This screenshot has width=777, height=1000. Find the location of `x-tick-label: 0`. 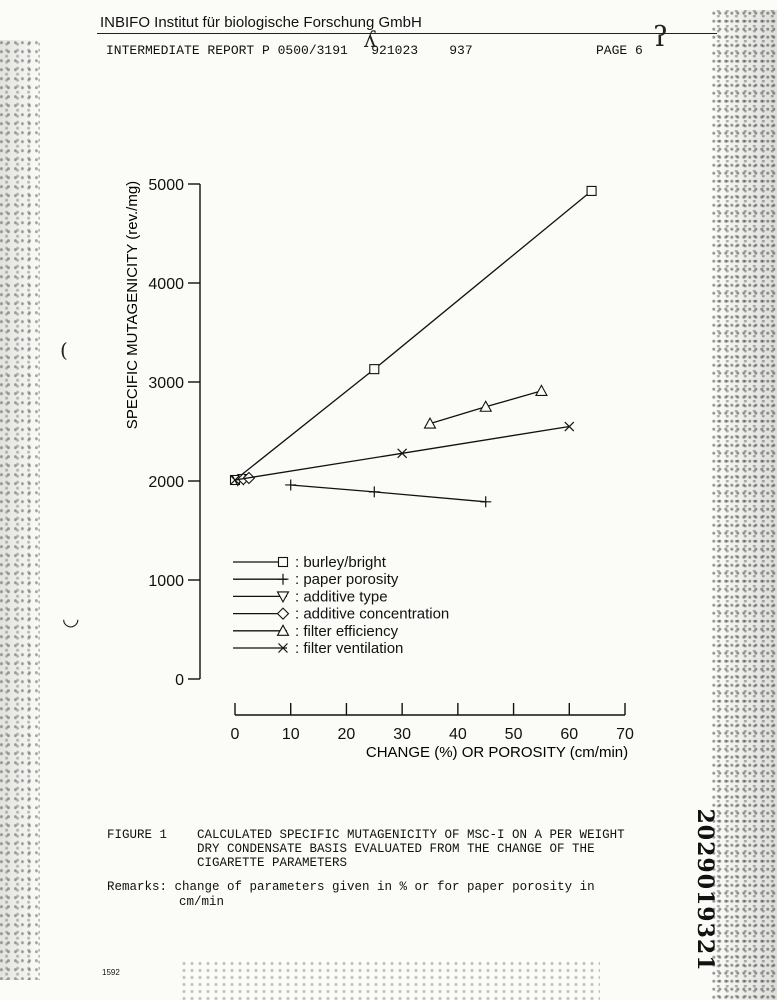

x-tick-label: 0 is located at coordinates (235, 734).